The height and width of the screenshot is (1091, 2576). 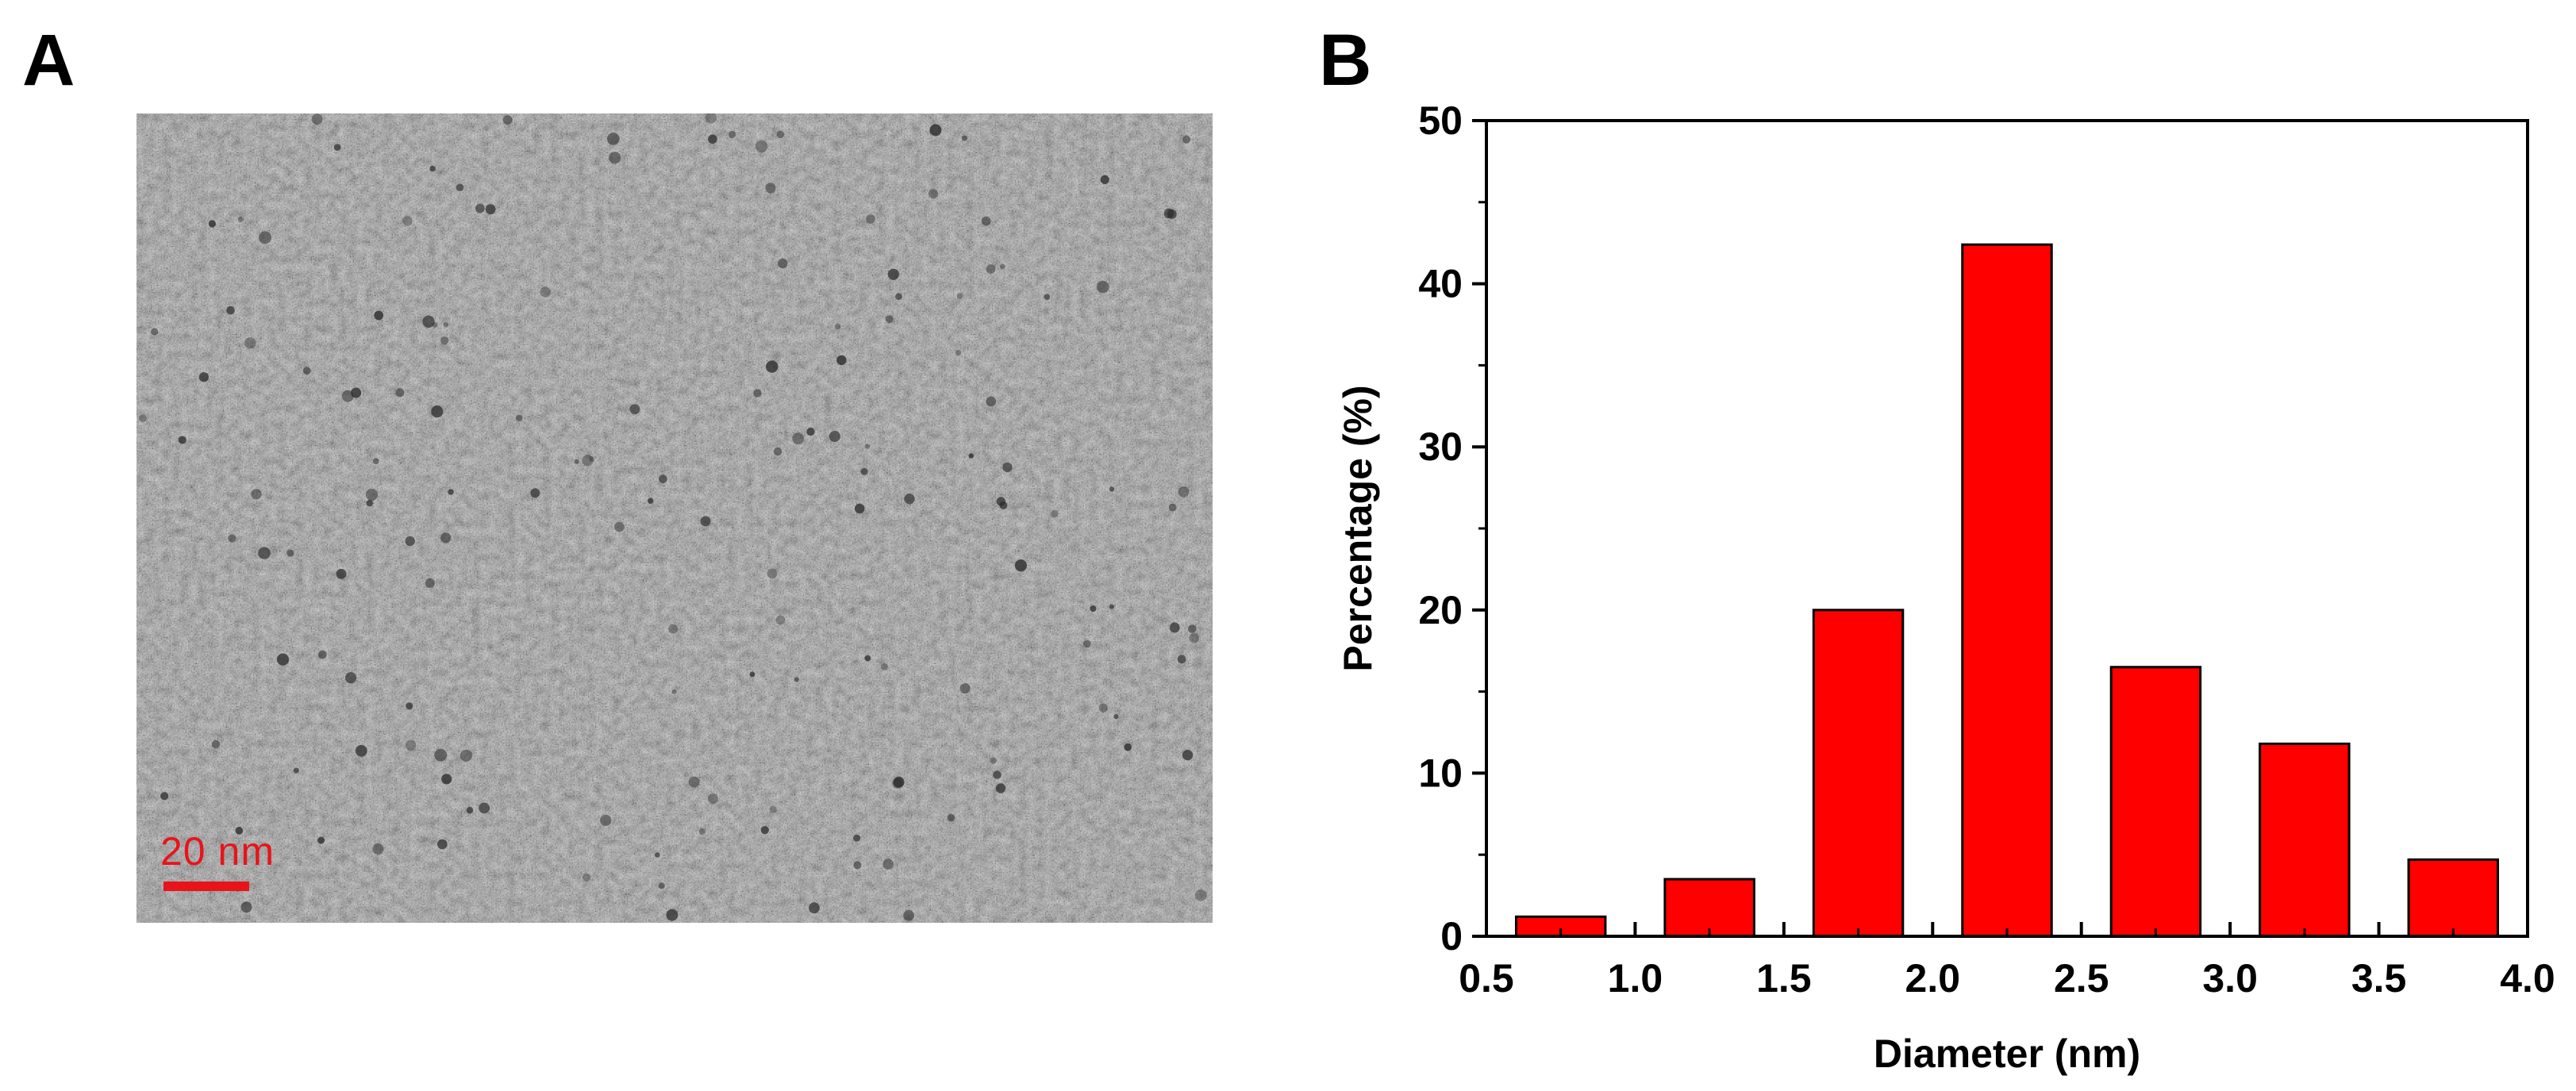 I want to click on y-tick-labels: 0 10 20 30 40 50, so click(x=1440, y=528).